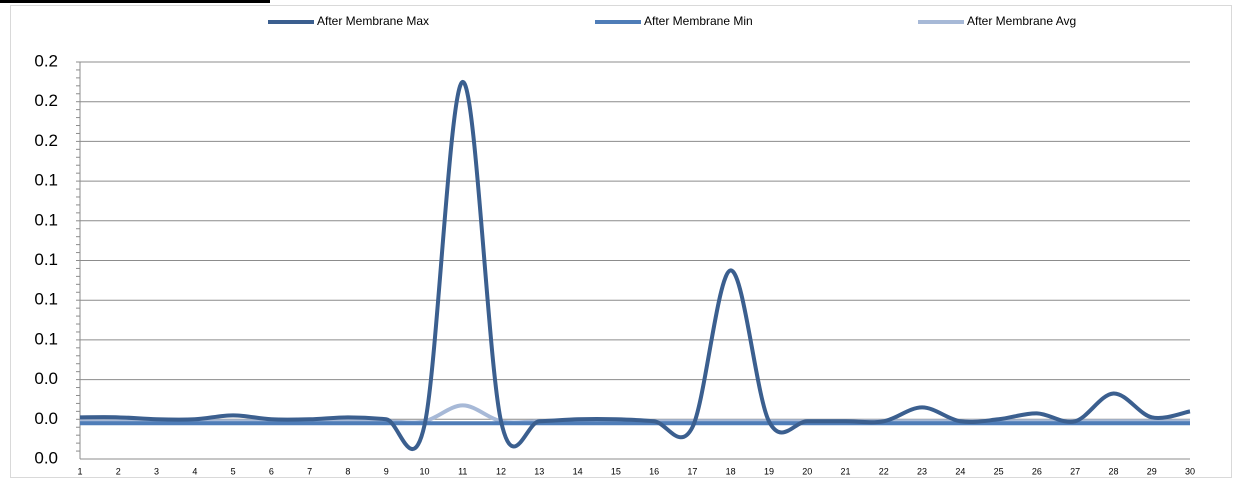  What do you see at coordinates (309, 471) in the screenshot?
I see `x-tick-label: 7` at bounding box center [309, 471].